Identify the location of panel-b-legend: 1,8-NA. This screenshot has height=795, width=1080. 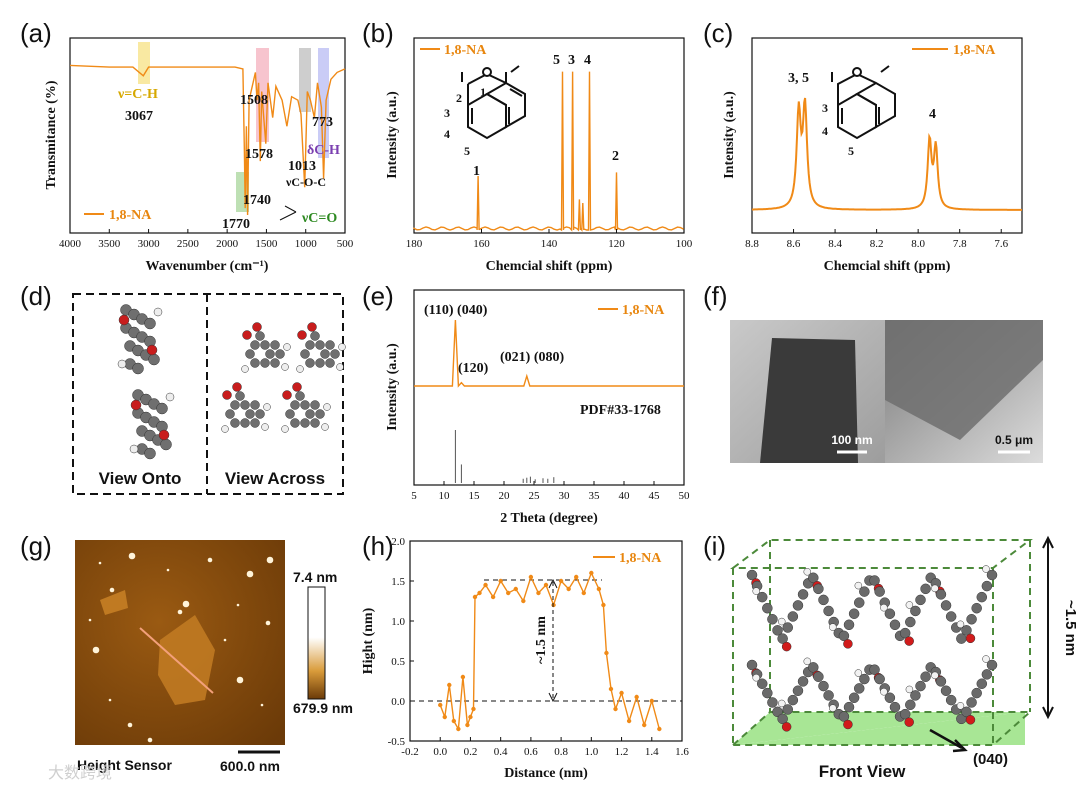
(465, 50).